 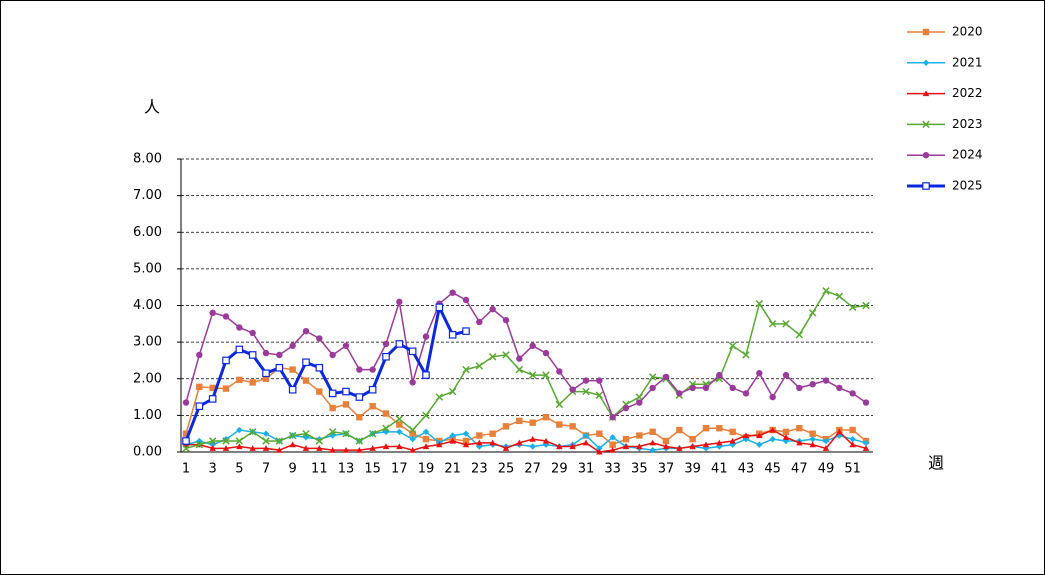 I want to click on x-tick-label: 25, so click(x=506, y=469).